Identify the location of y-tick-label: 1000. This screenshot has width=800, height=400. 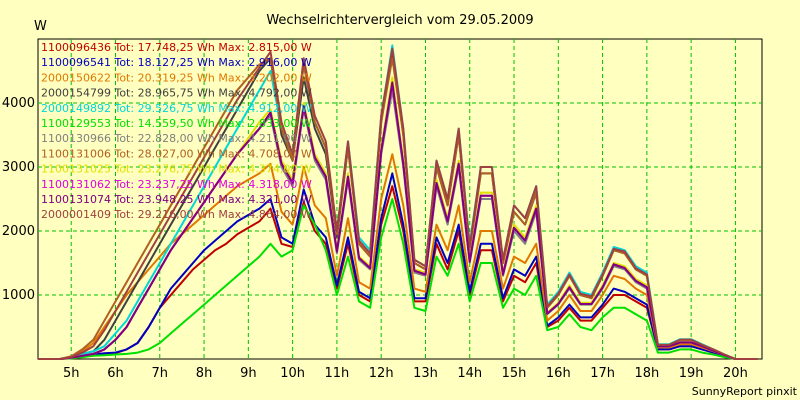
(18, 295).